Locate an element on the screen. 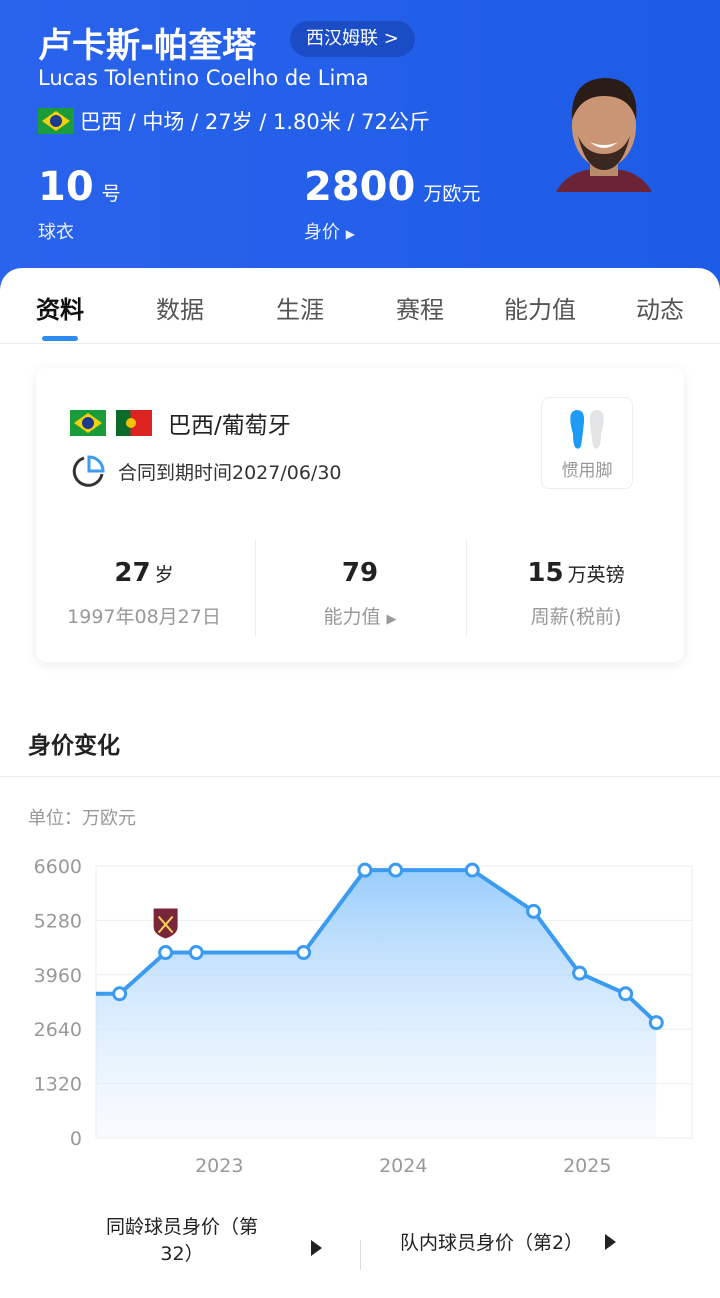  peer-value-rank-link: 同龄球员身价（第32） is located at coordinates (207, 1242).